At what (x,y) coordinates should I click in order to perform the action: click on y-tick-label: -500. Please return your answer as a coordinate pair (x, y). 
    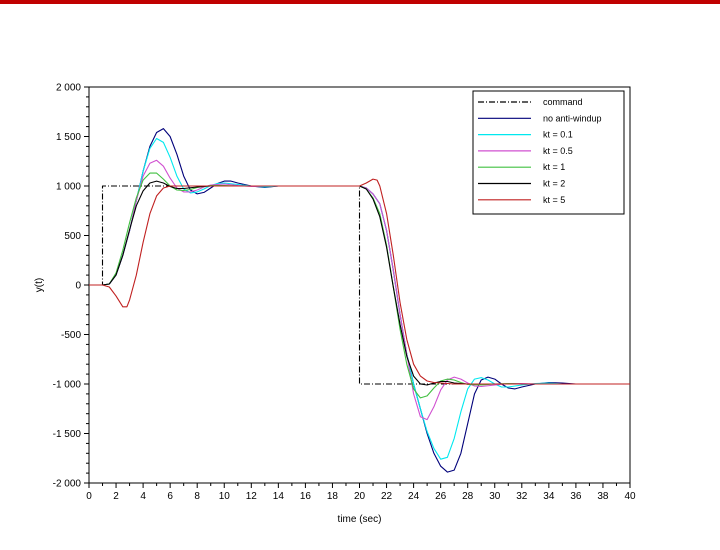
    Looking at the image, I should click on (71, 335).